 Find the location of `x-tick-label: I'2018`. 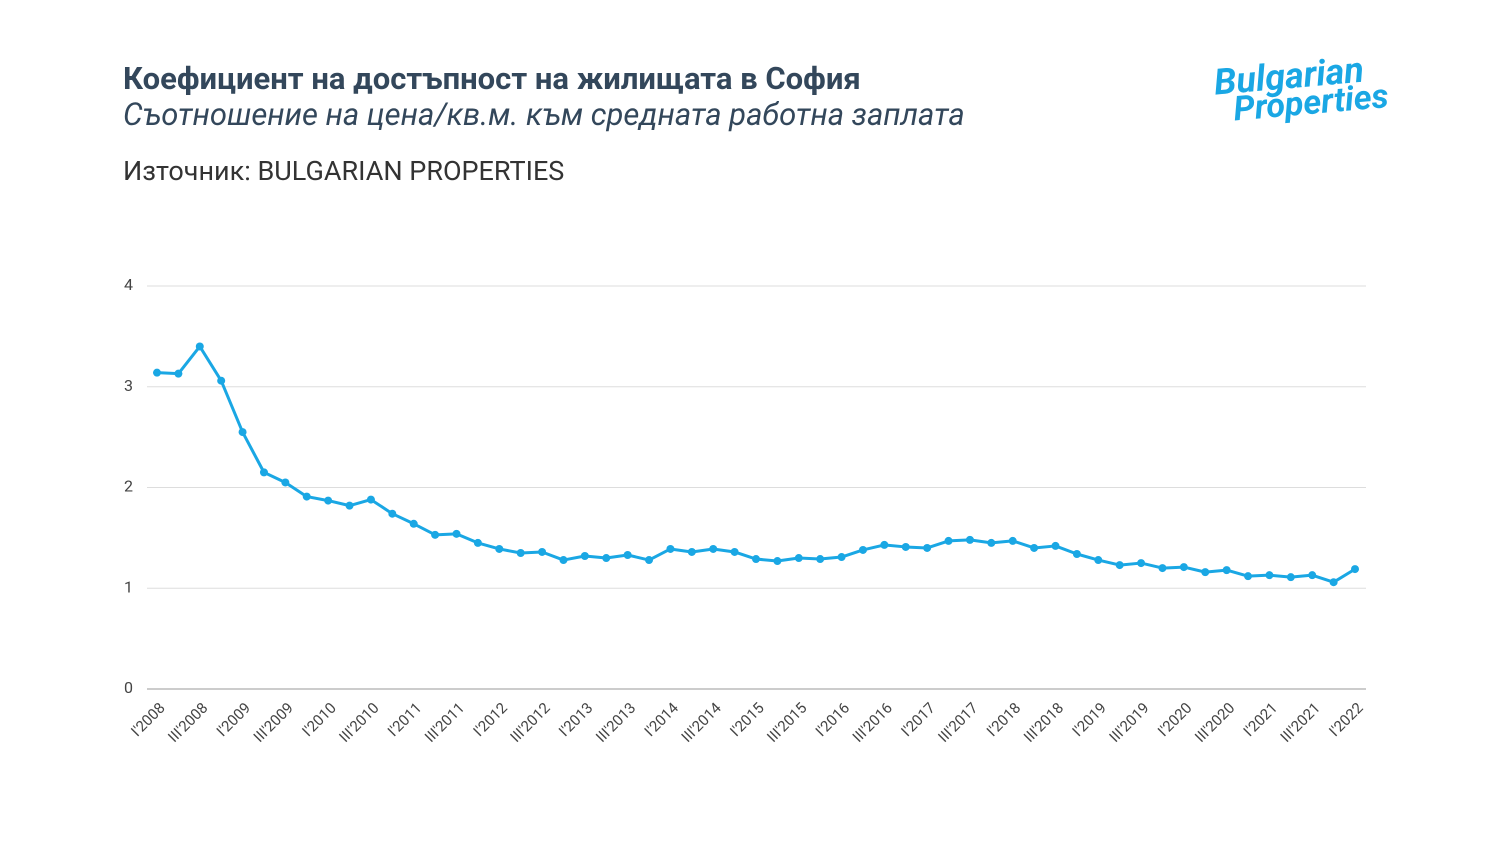

x-tick-label: I'2018 is located at coordinates (1003, 719).